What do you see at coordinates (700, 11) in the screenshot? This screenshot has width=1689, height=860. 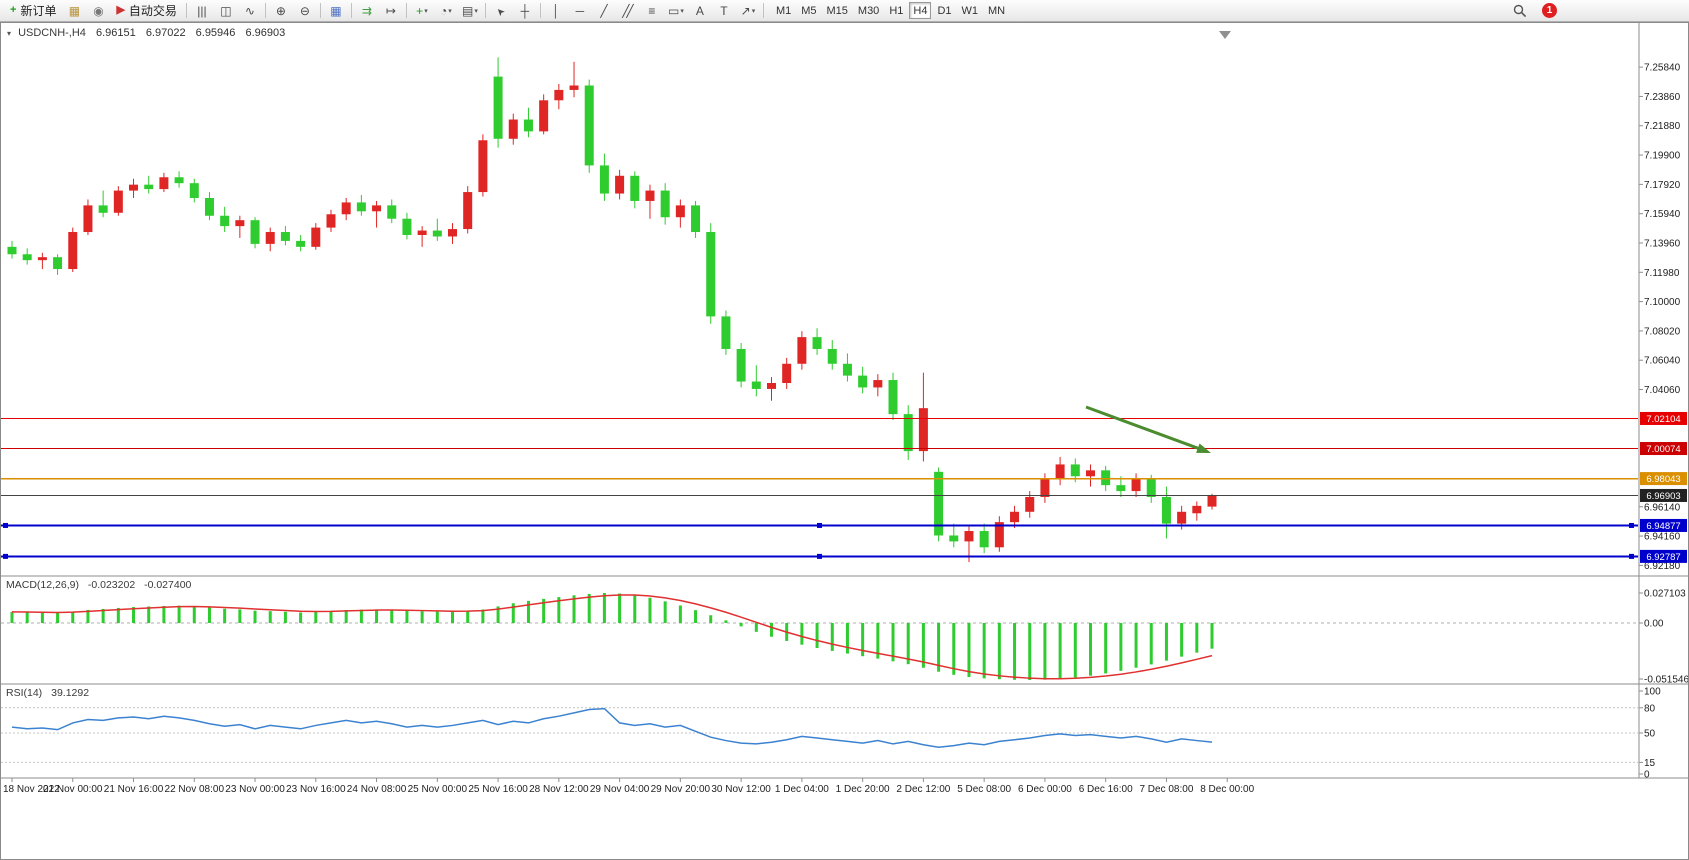 I see `text-icon: A` at bounding box center [700, 11].